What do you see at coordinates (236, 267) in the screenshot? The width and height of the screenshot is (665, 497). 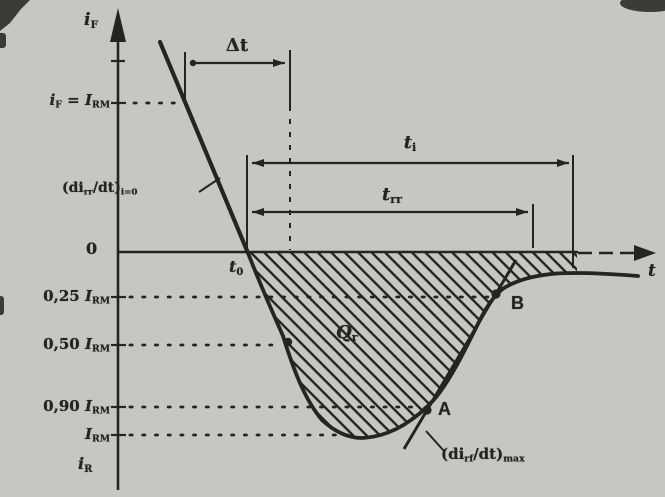 I see `t-zero-label: t0` at bounding box center [236, 267].